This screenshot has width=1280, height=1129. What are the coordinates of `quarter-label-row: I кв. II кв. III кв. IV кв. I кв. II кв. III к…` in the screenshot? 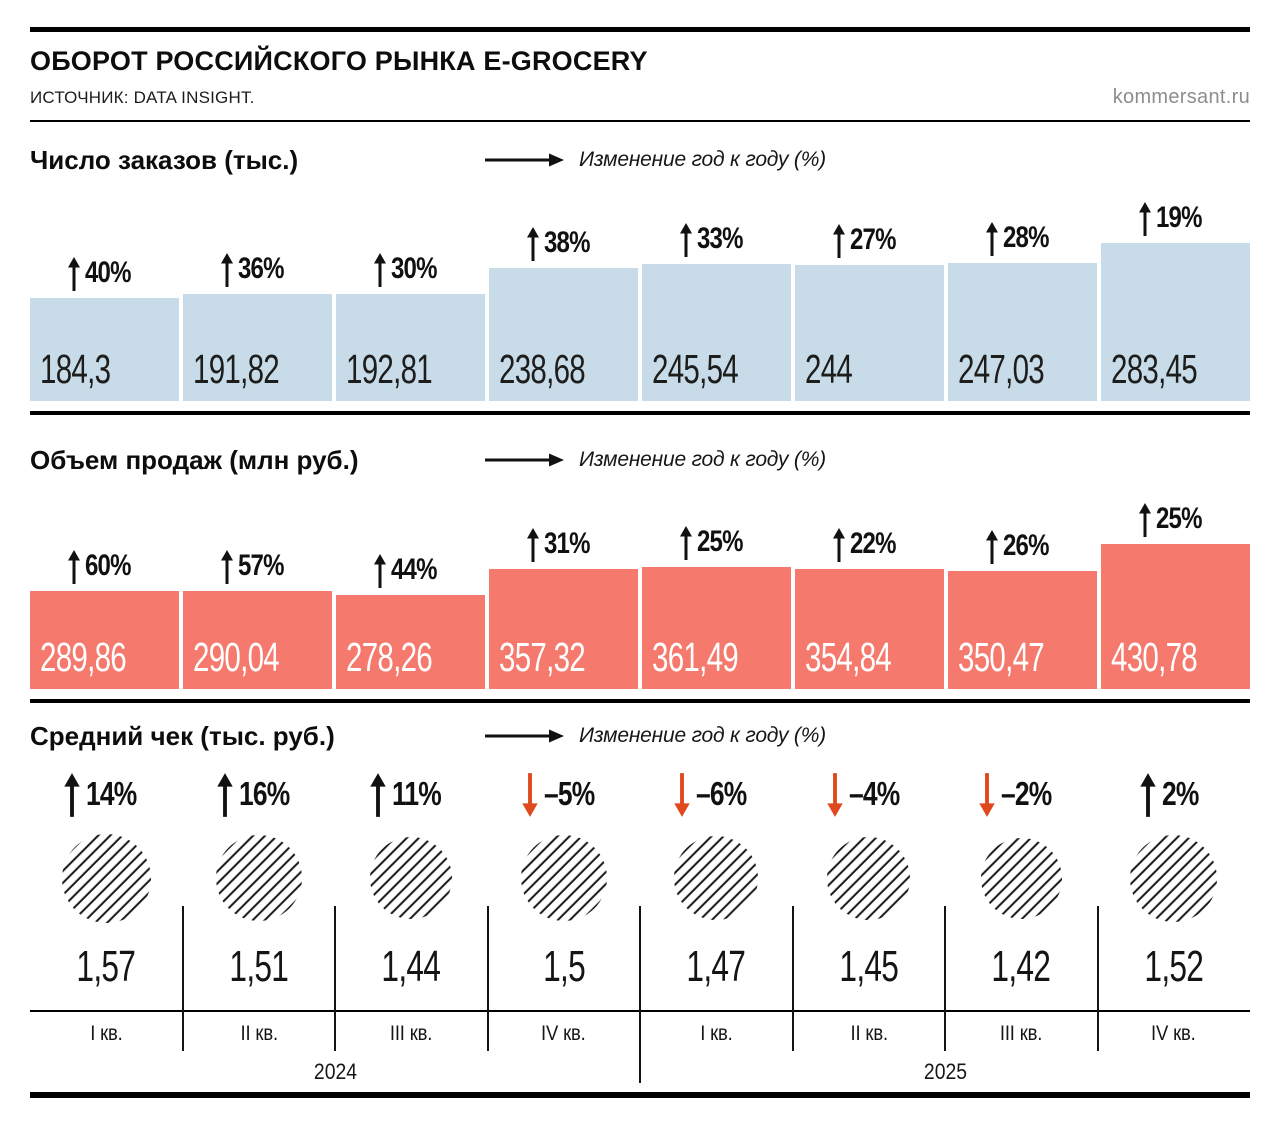 It's located at (640, 1034).